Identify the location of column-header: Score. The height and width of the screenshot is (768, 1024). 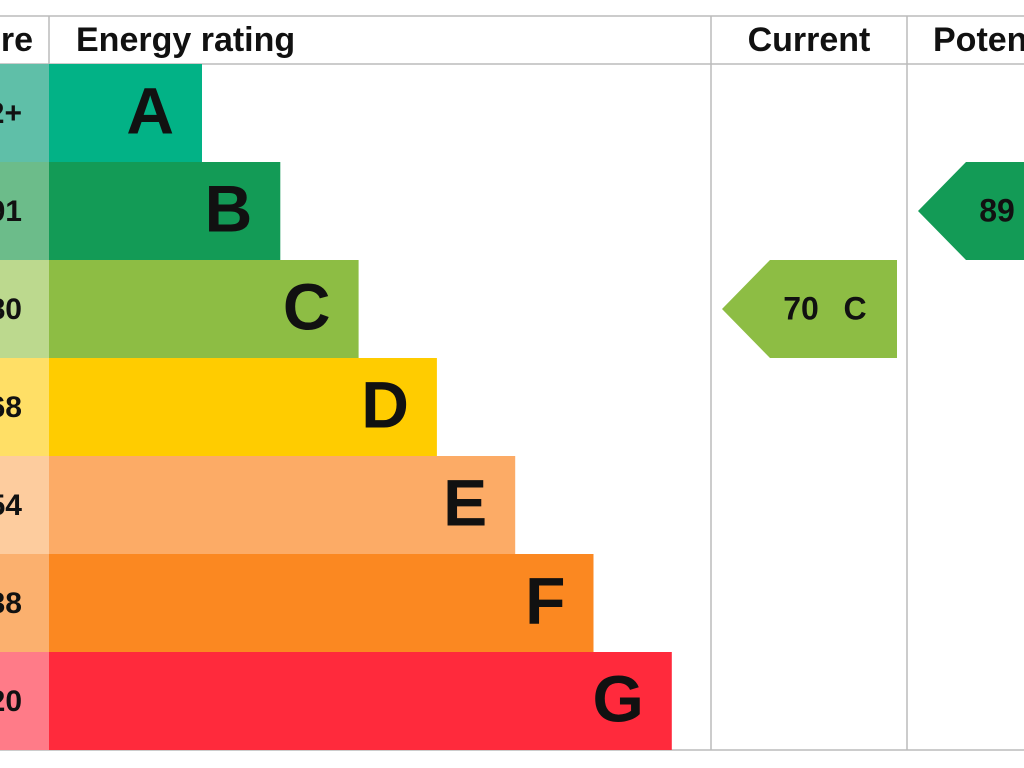
(16, 40).